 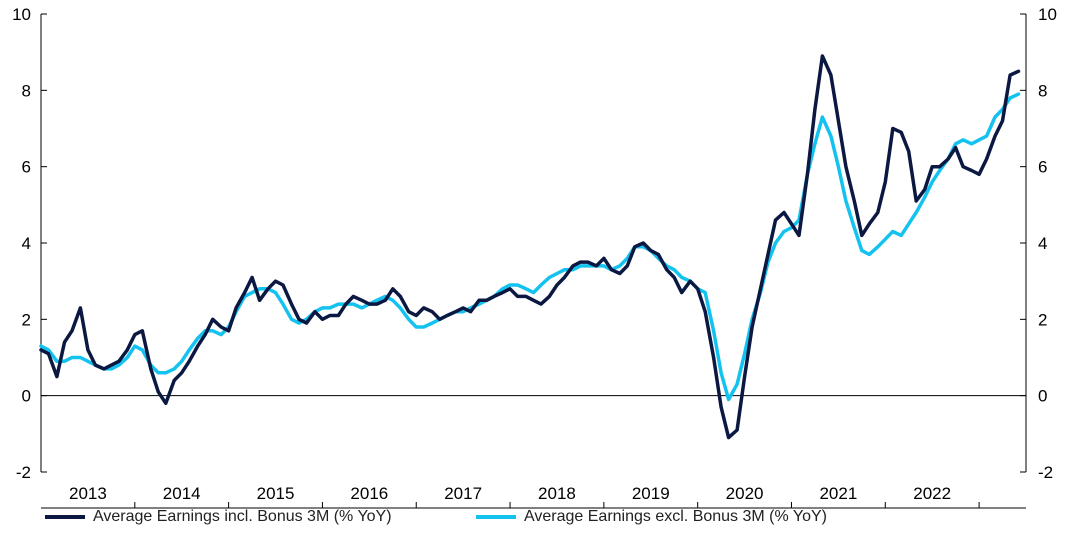 I want to click on x-tick-label: 2013, so click(x=88, y=493).